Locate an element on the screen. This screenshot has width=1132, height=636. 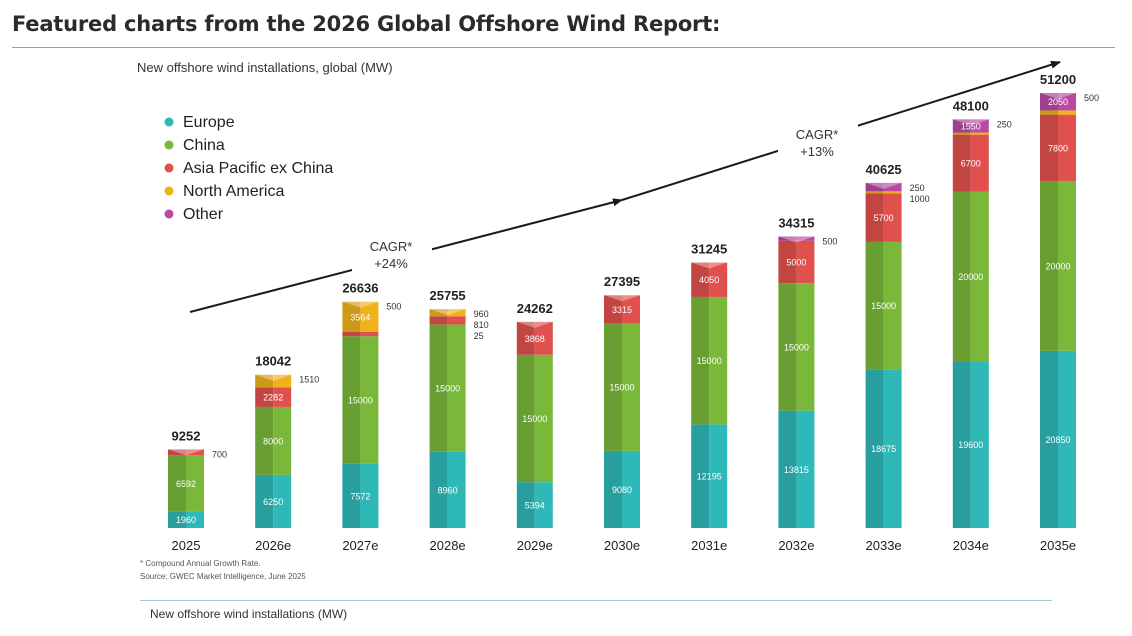
bar-2029e-china is located at coordinates (534, 418).